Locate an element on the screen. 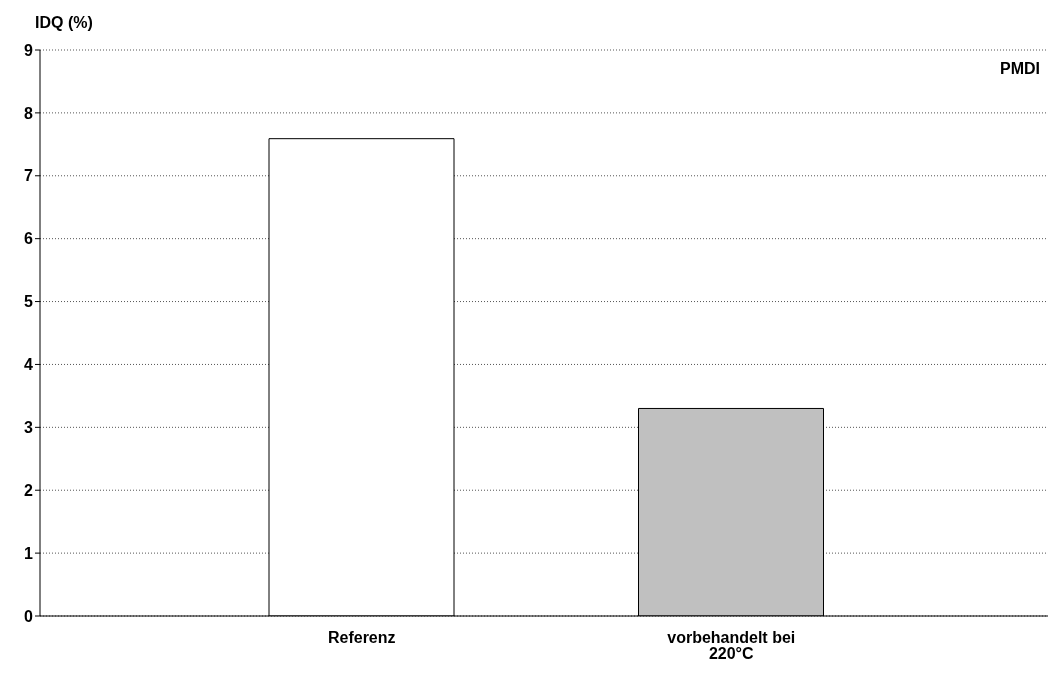 Image resolution: width=1049 pixels, height=684 pixels. y-tick-label: 5 is located at coordinates (29, 302).